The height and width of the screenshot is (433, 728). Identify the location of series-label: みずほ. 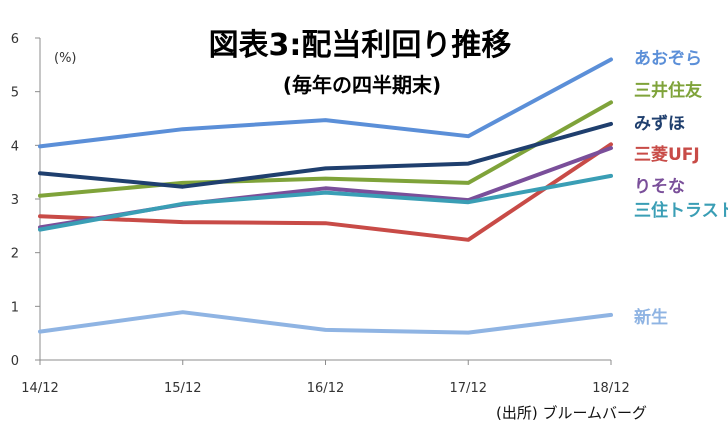
(659, 124).